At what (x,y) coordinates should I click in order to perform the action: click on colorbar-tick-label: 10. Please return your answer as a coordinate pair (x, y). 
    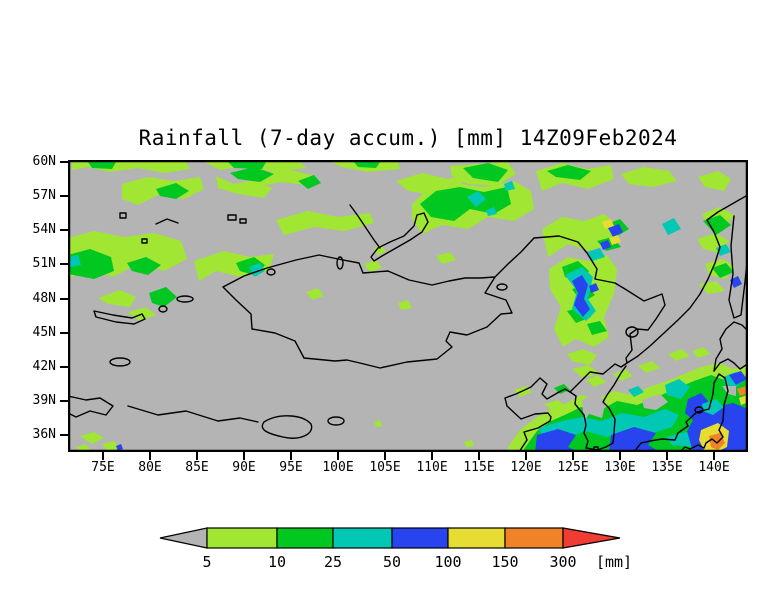
    Looking at the image, I should click on (277, 562).